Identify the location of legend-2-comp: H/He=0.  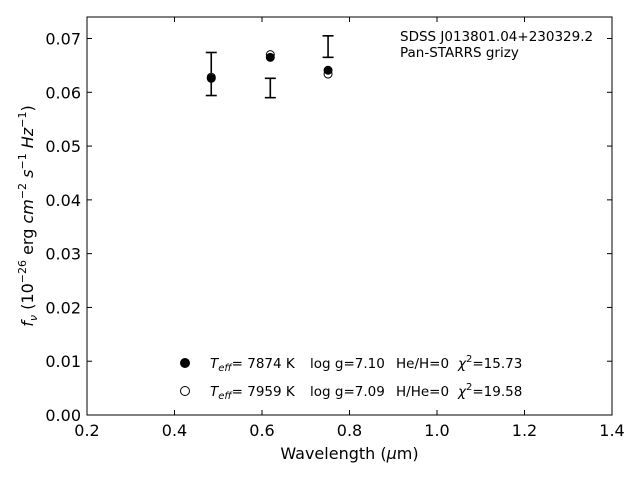
(422, 392).